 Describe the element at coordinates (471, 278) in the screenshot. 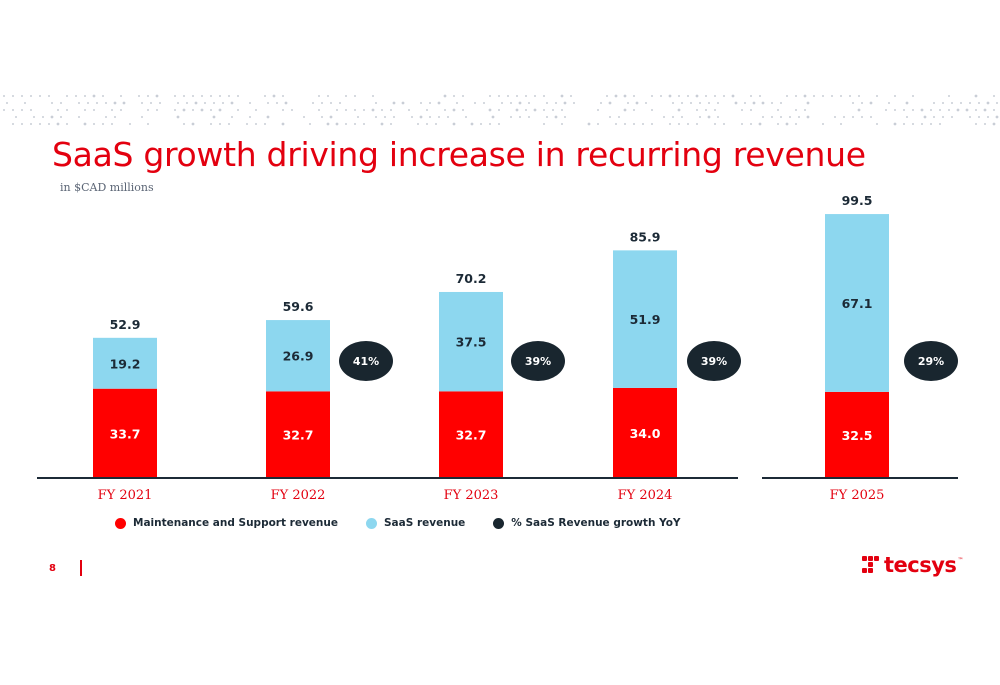

I see `total-label: 70.2` at that location.